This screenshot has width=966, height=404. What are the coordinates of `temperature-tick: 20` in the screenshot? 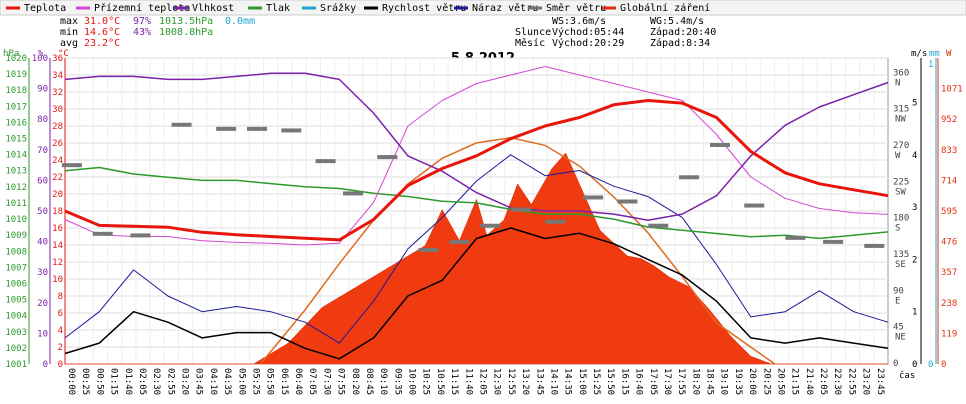 It's located at (57, 195).